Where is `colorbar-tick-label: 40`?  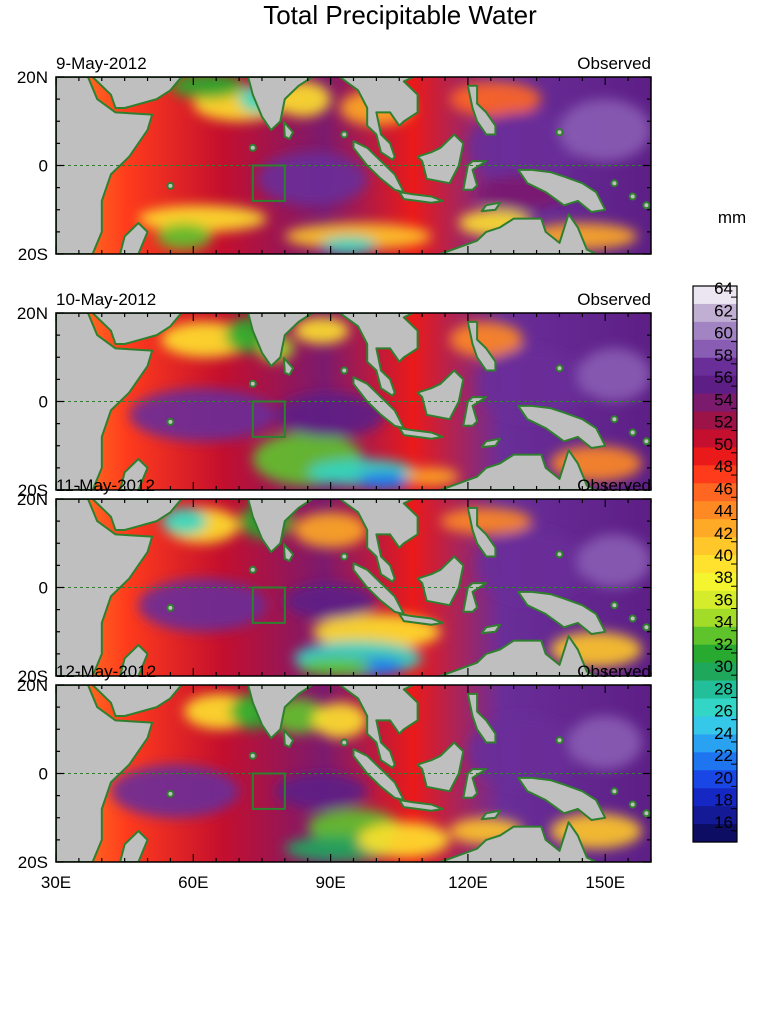 colorbar-tick-label: 40 is located at coordinates (723, 555).